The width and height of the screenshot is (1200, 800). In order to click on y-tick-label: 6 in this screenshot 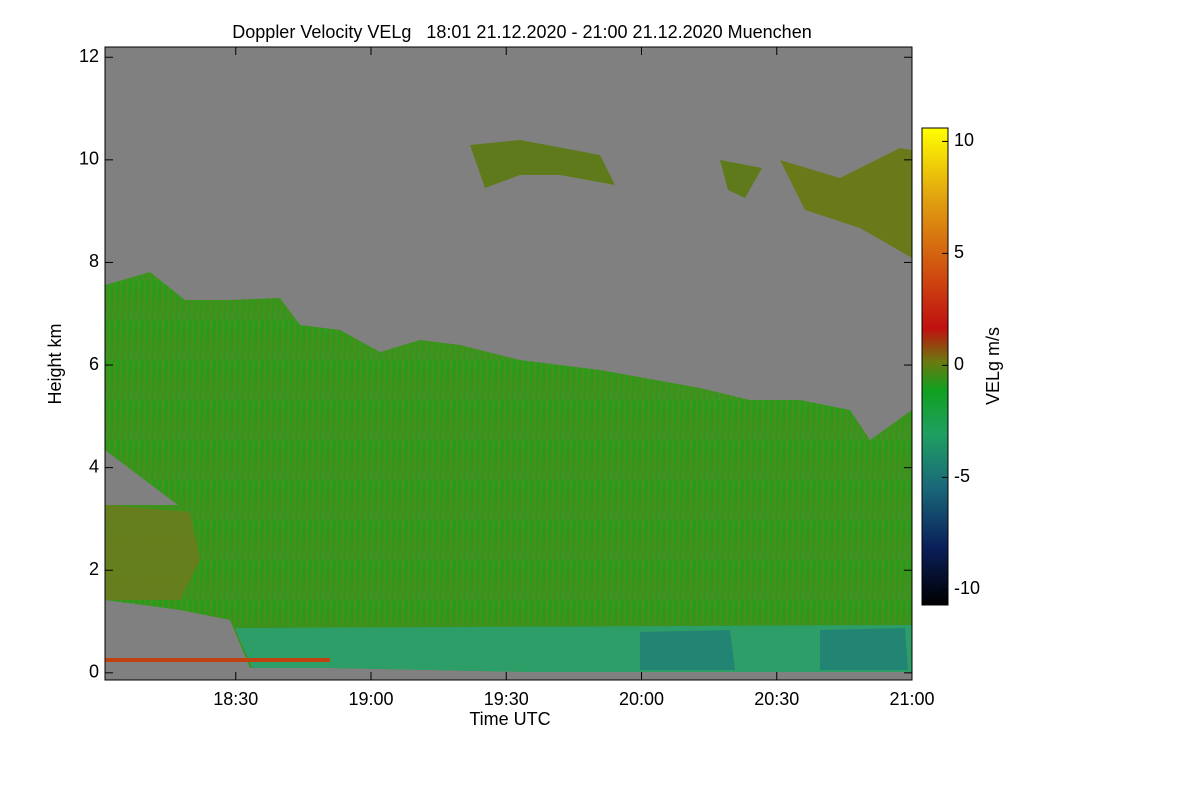, I will do `click(94, 364)`.